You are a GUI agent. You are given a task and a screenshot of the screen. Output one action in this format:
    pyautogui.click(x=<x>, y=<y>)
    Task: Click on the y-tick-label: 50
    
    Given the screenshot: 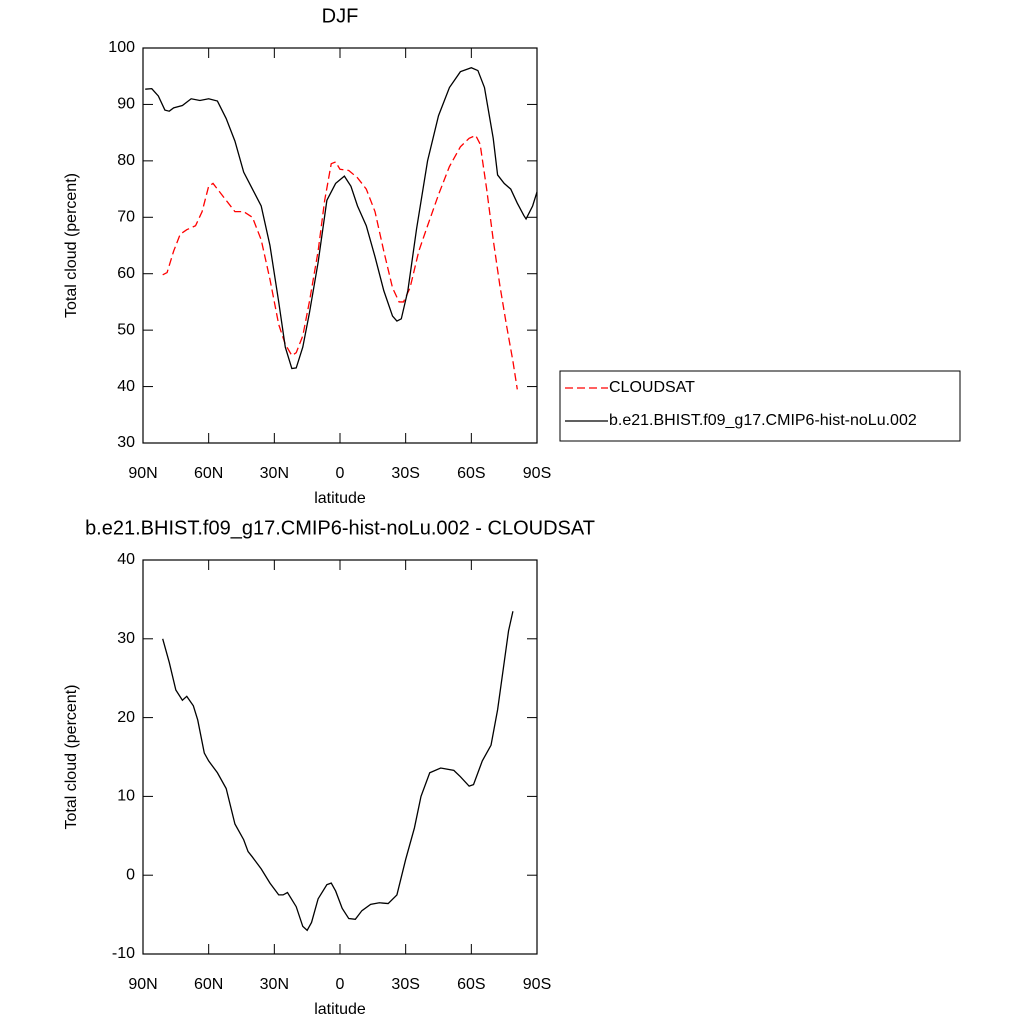 What is the action you would take?
    pyautogui.click(x=126, y=329)
    